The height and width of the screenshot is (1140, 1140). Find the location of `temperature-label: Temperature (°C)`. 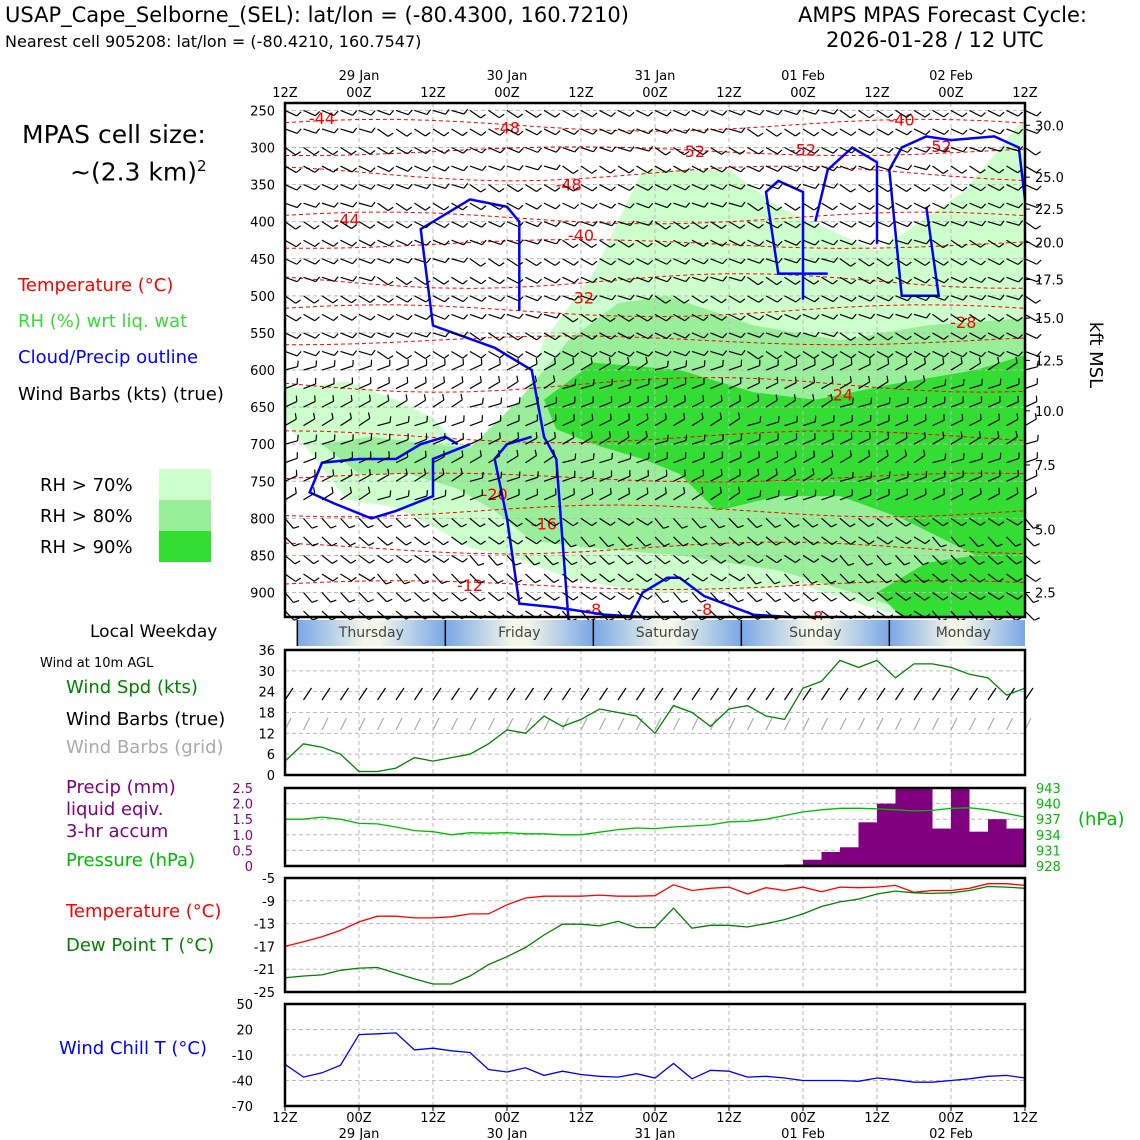

temperature-label: Temperature (°C) is located at coordinates (144, 911).